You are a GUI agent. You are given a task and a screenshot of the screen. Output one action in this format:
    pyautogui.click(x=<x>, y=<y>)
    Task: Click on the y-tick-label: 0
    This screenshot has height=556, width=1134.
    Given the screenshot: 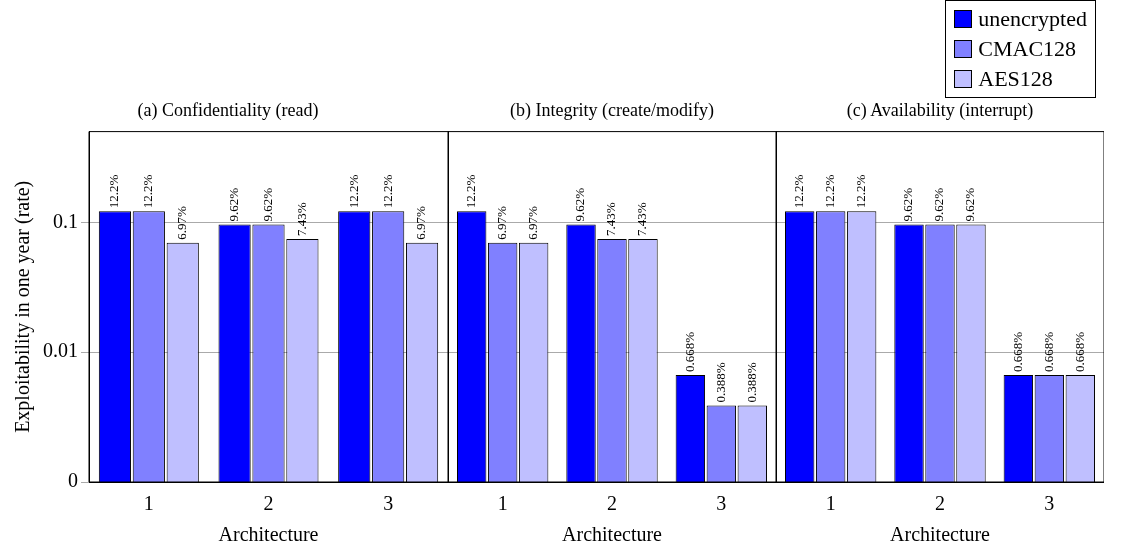 What is the action you would take?
    pyautogui.click(x=73, y=480)
    